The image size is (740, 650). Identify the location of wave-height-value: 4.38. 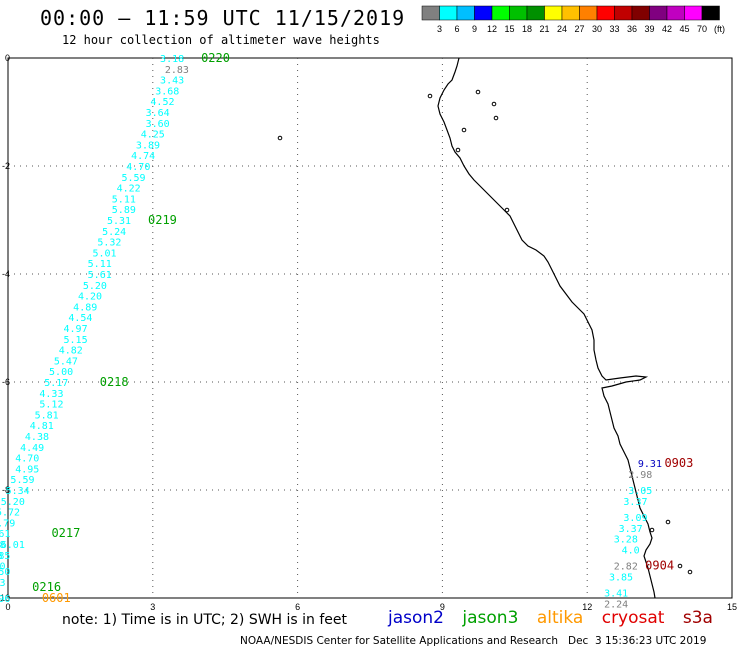
(37, 437).